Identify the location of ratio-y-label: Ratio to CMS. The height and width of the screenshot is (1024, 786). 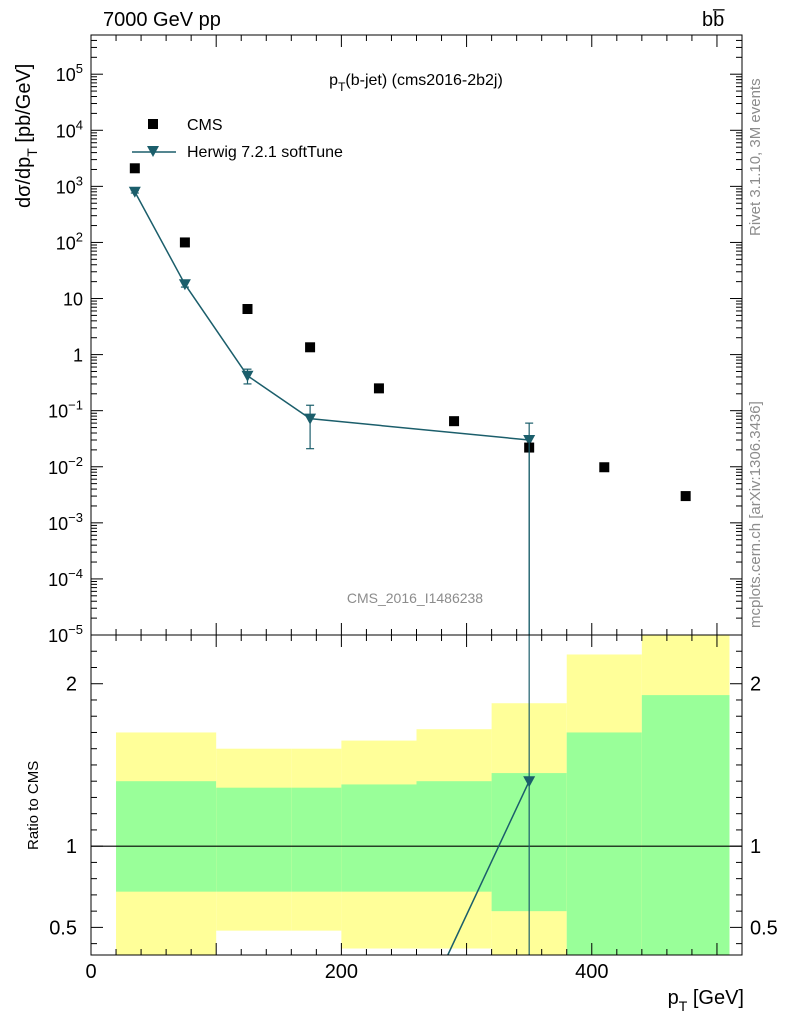
(33, 805).